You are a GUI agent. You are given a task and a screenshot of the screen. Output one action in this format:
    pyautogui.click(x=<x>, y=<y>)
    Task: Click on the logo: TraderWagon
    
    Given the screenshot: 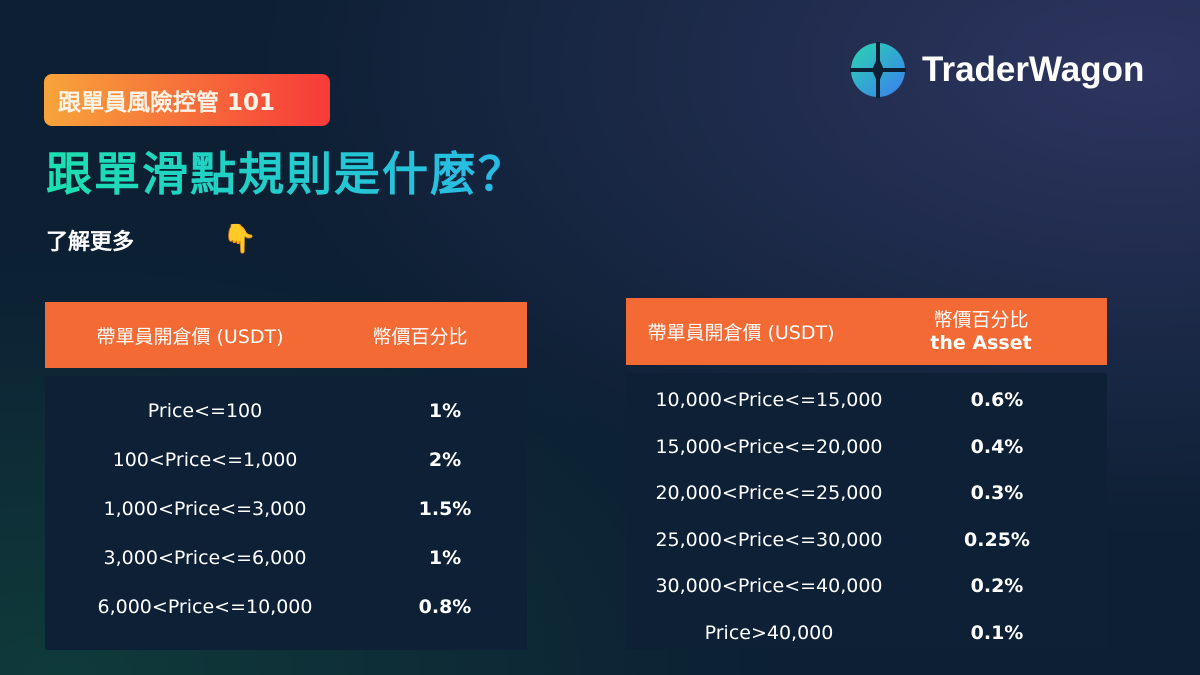 What is the action you would take?
    pyautogui.click(x=997, y=70)
    